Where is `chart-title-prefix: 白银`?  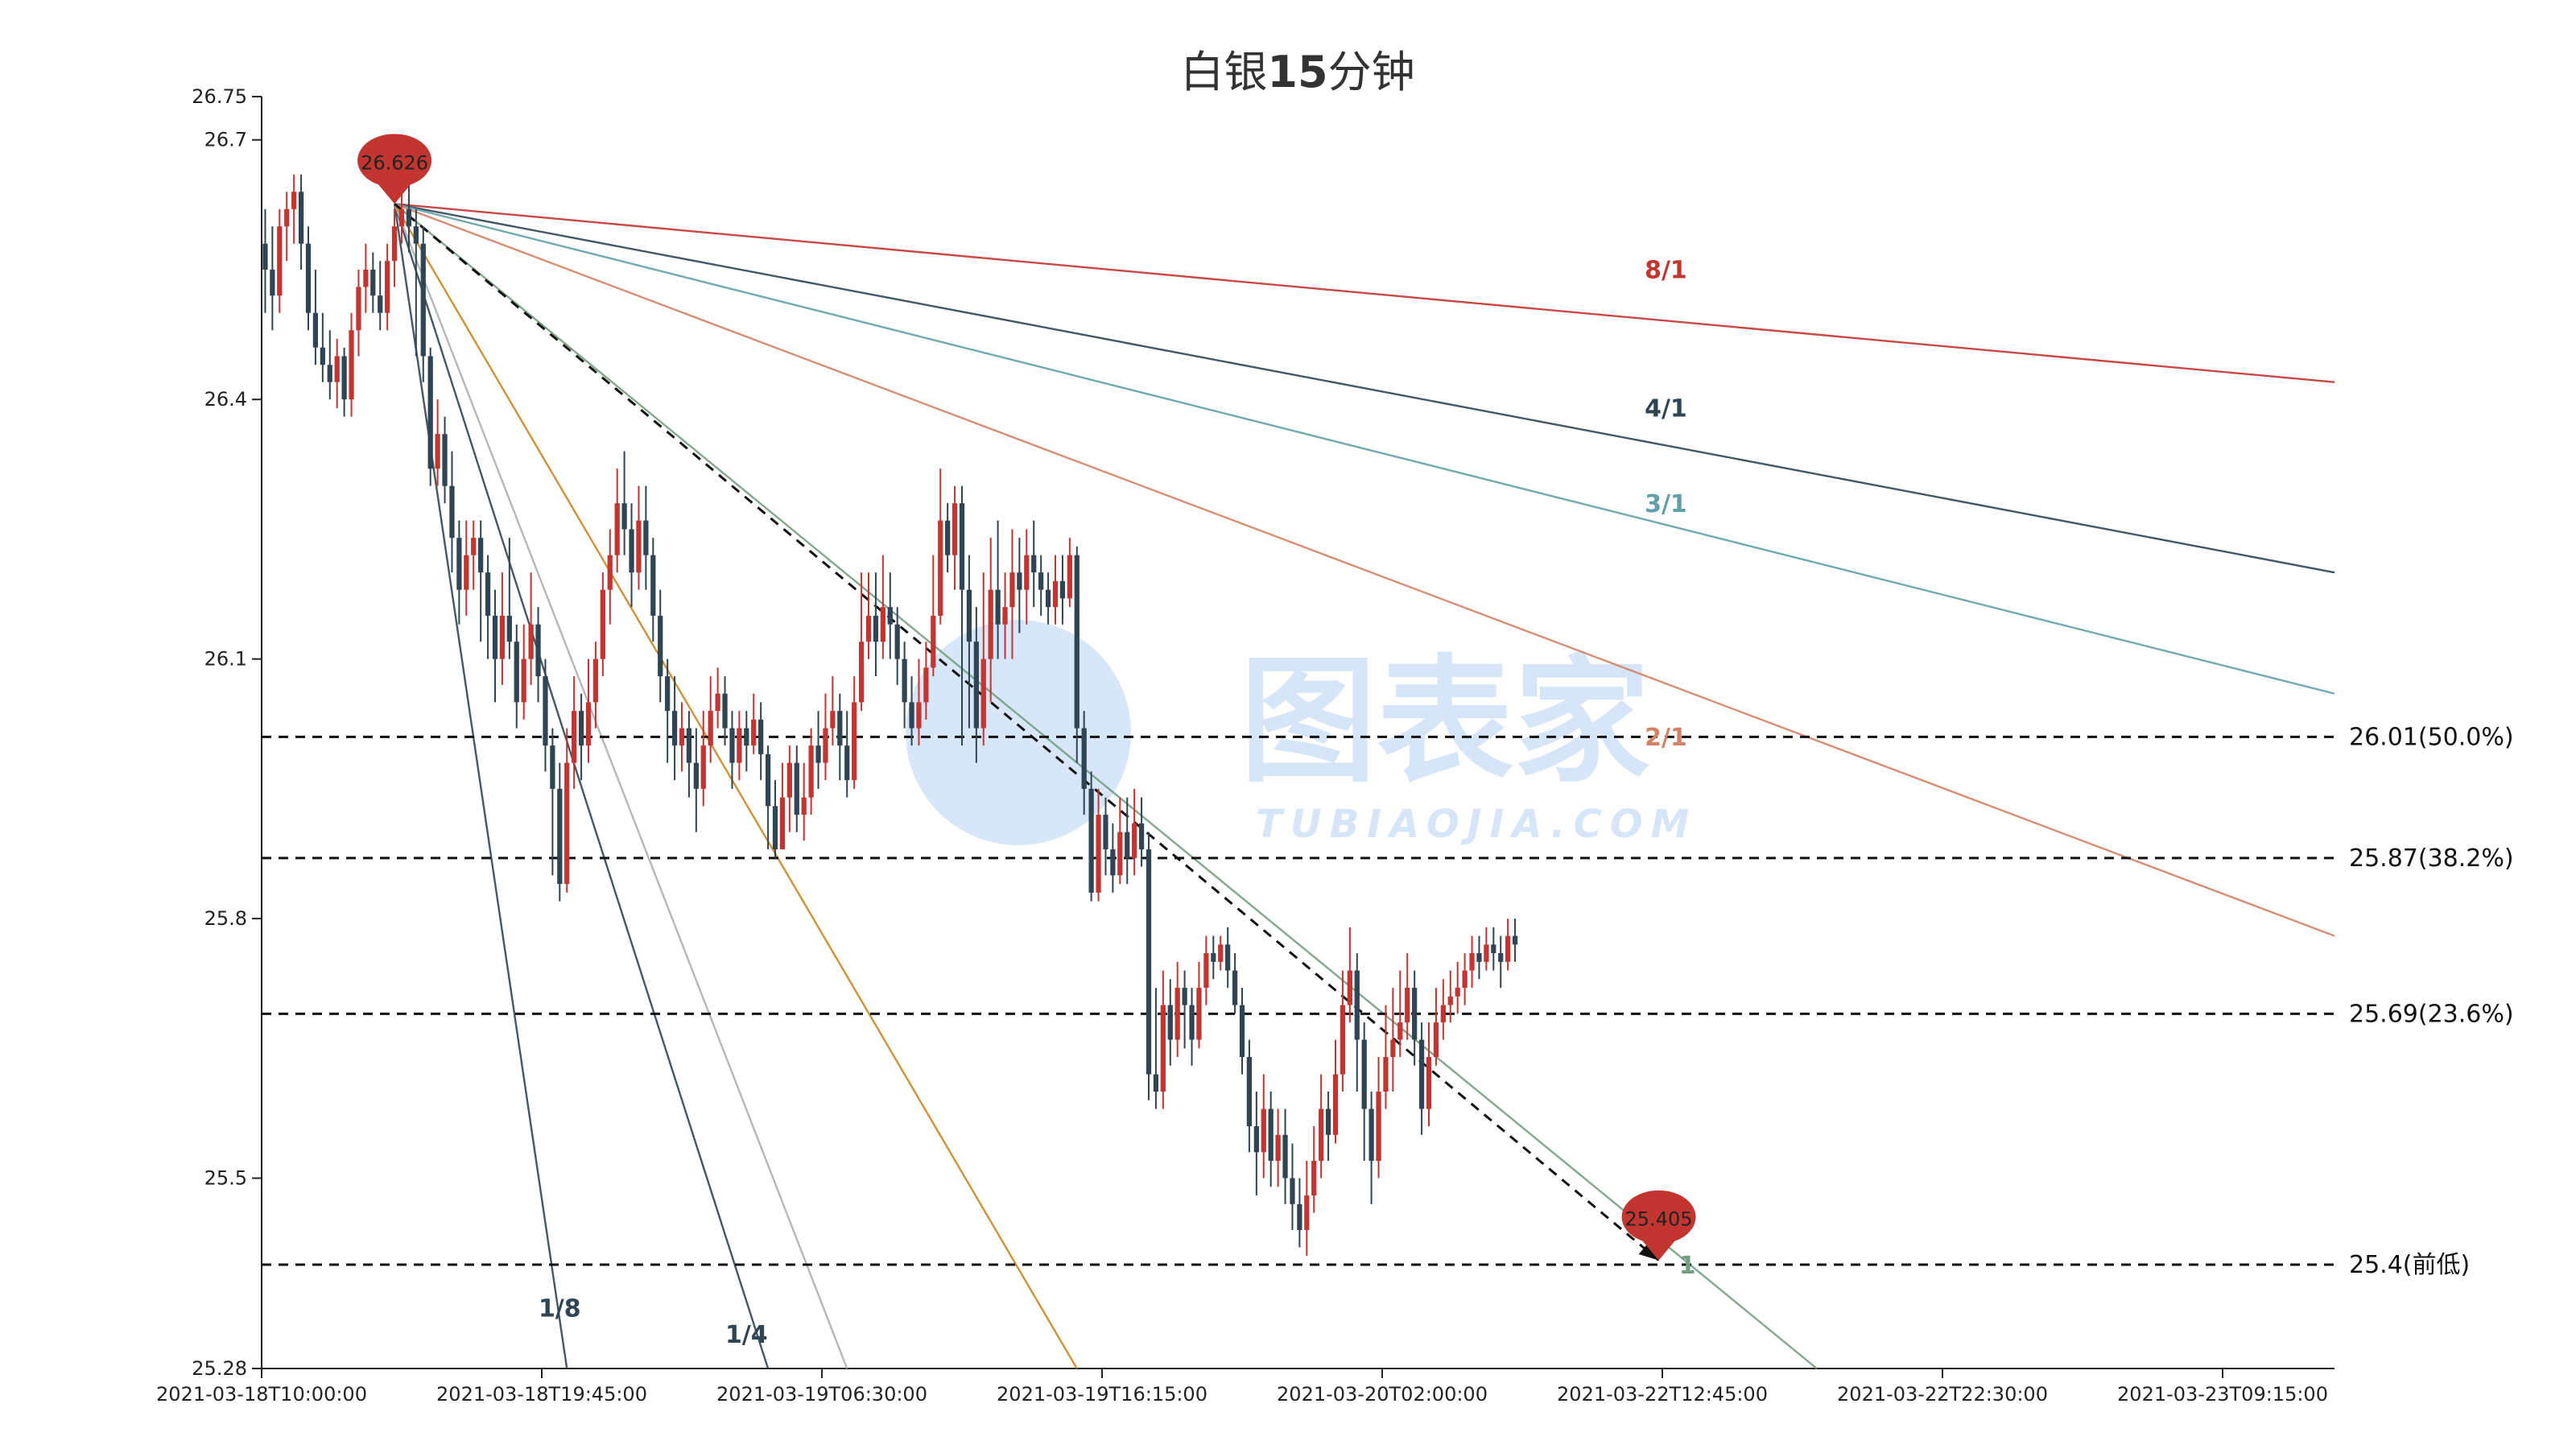
chart-title-prefix: 白银 is located at coordinates (1223, 72).